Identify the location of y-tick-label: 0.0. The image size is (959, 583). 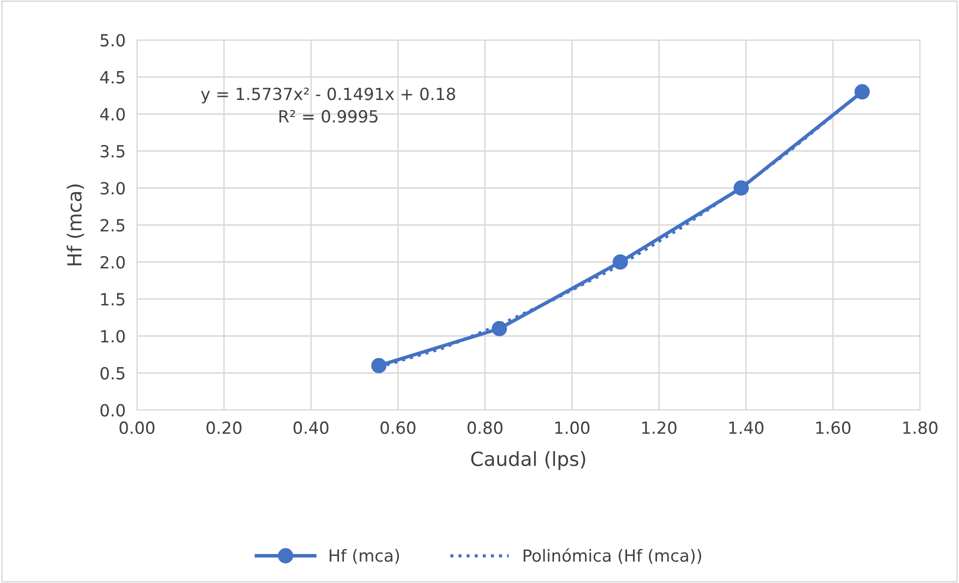
(112, 410).